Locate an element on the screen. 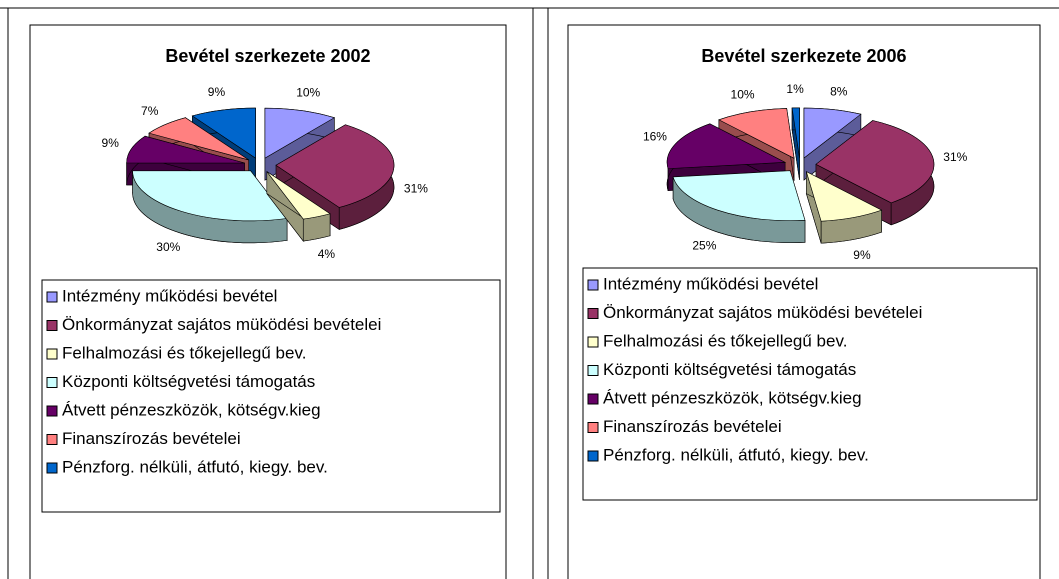  data-label: 7% is located at coordinates (150, 111).